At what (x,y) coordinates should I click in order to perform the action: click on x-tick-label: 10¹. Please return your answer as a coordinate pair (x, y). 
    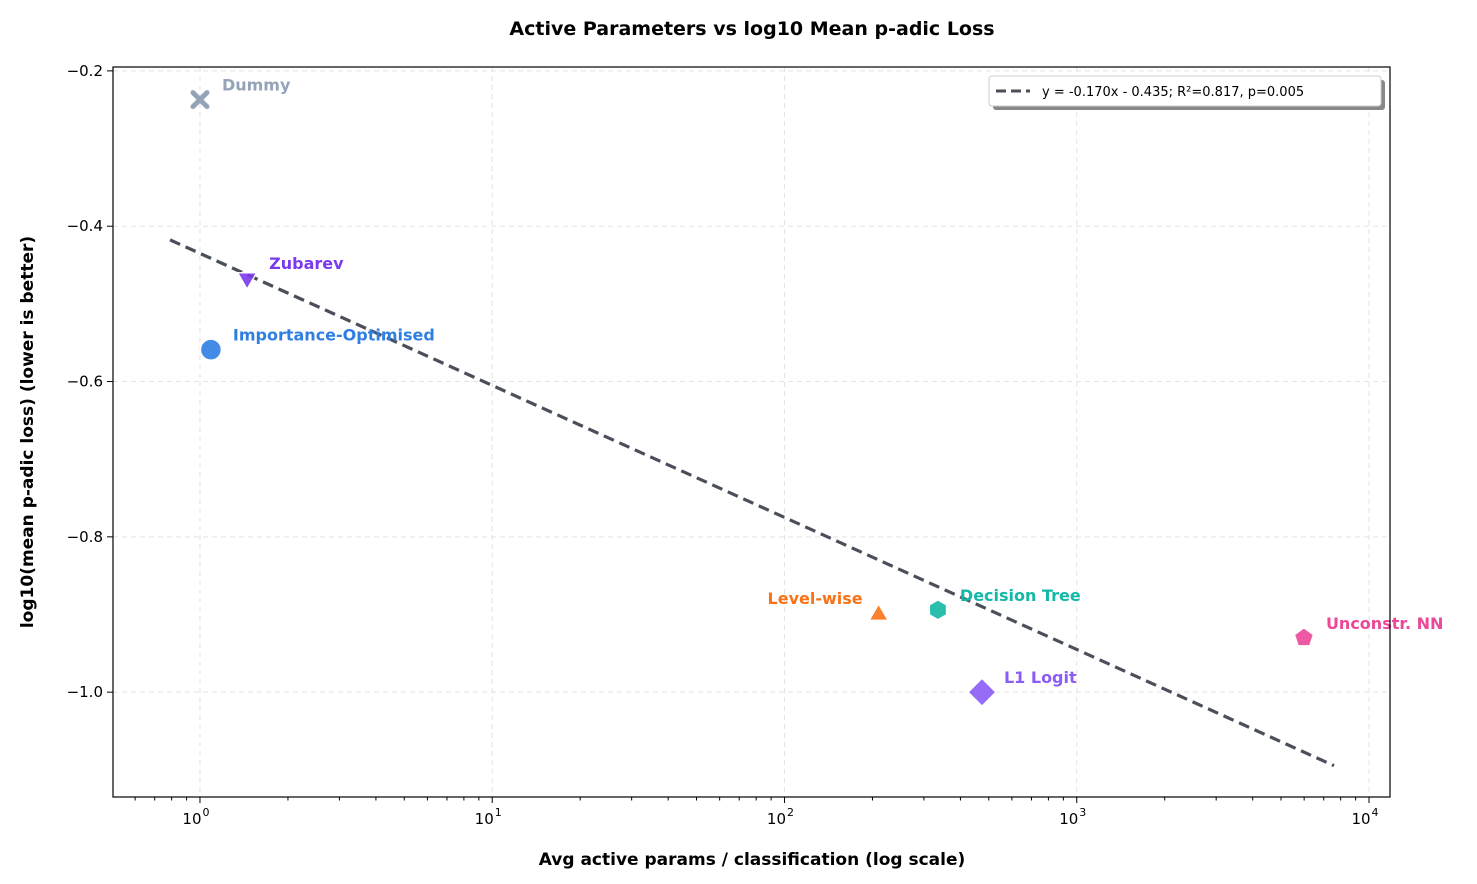
    Looking at the image, I should click on (488, 817).